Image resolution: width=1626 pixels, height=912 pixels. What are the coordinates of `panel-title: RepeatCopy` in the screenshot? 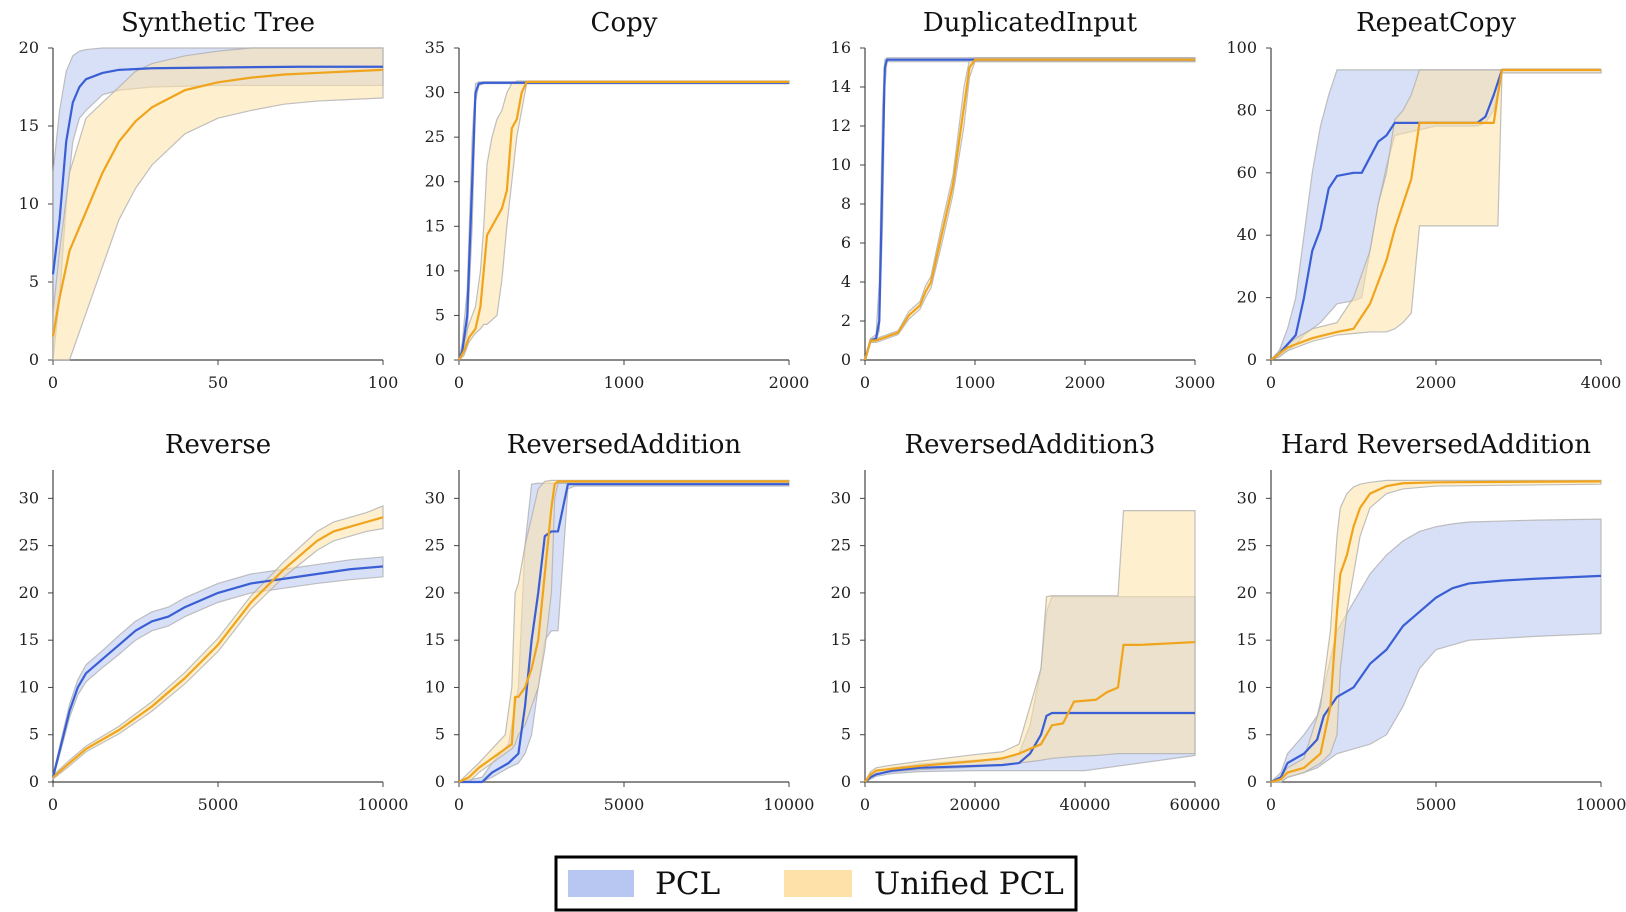 It's located at (1436, 23).